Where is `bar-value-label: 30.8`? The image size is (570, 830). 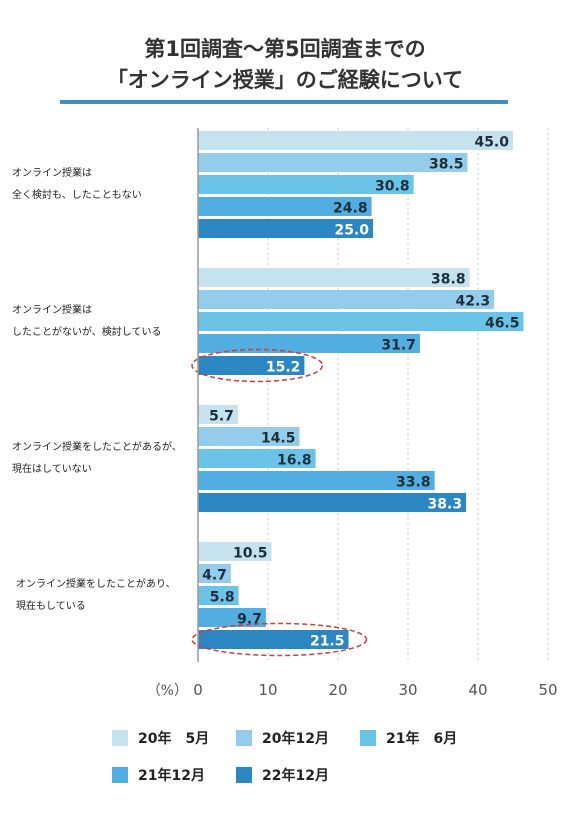
bar-value-label: 30.8 is located at coordinates (392, 187).